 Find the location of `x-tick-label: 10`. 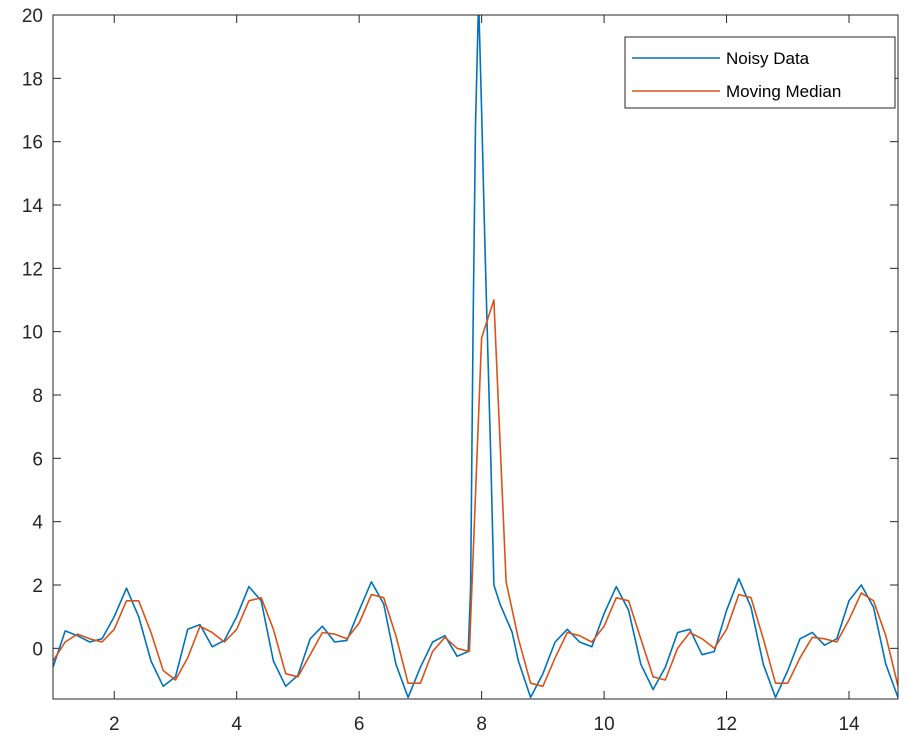

x-tick-label: 10 is located at coordinates (604, 724).